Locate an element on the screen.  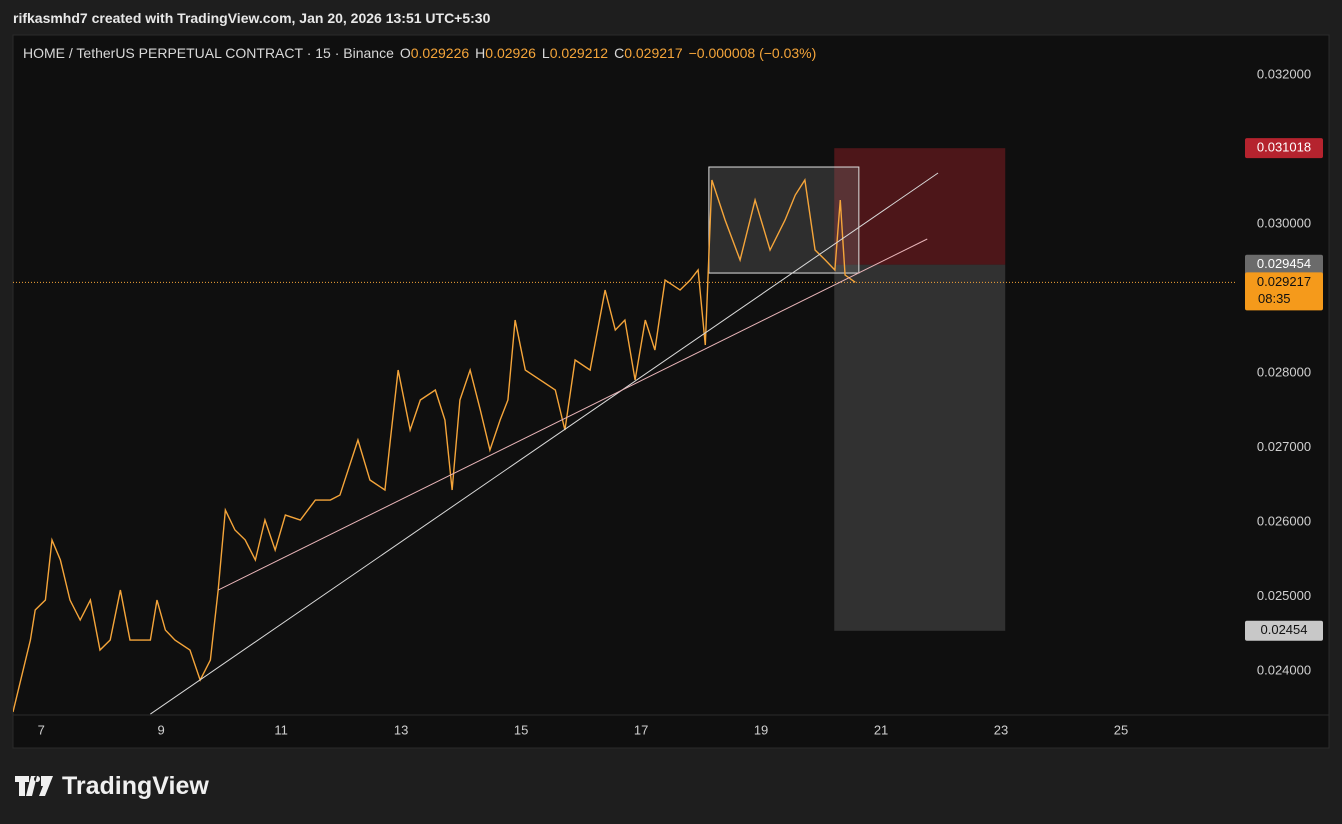
last-price-bg is located at coordinates (1284, 291).